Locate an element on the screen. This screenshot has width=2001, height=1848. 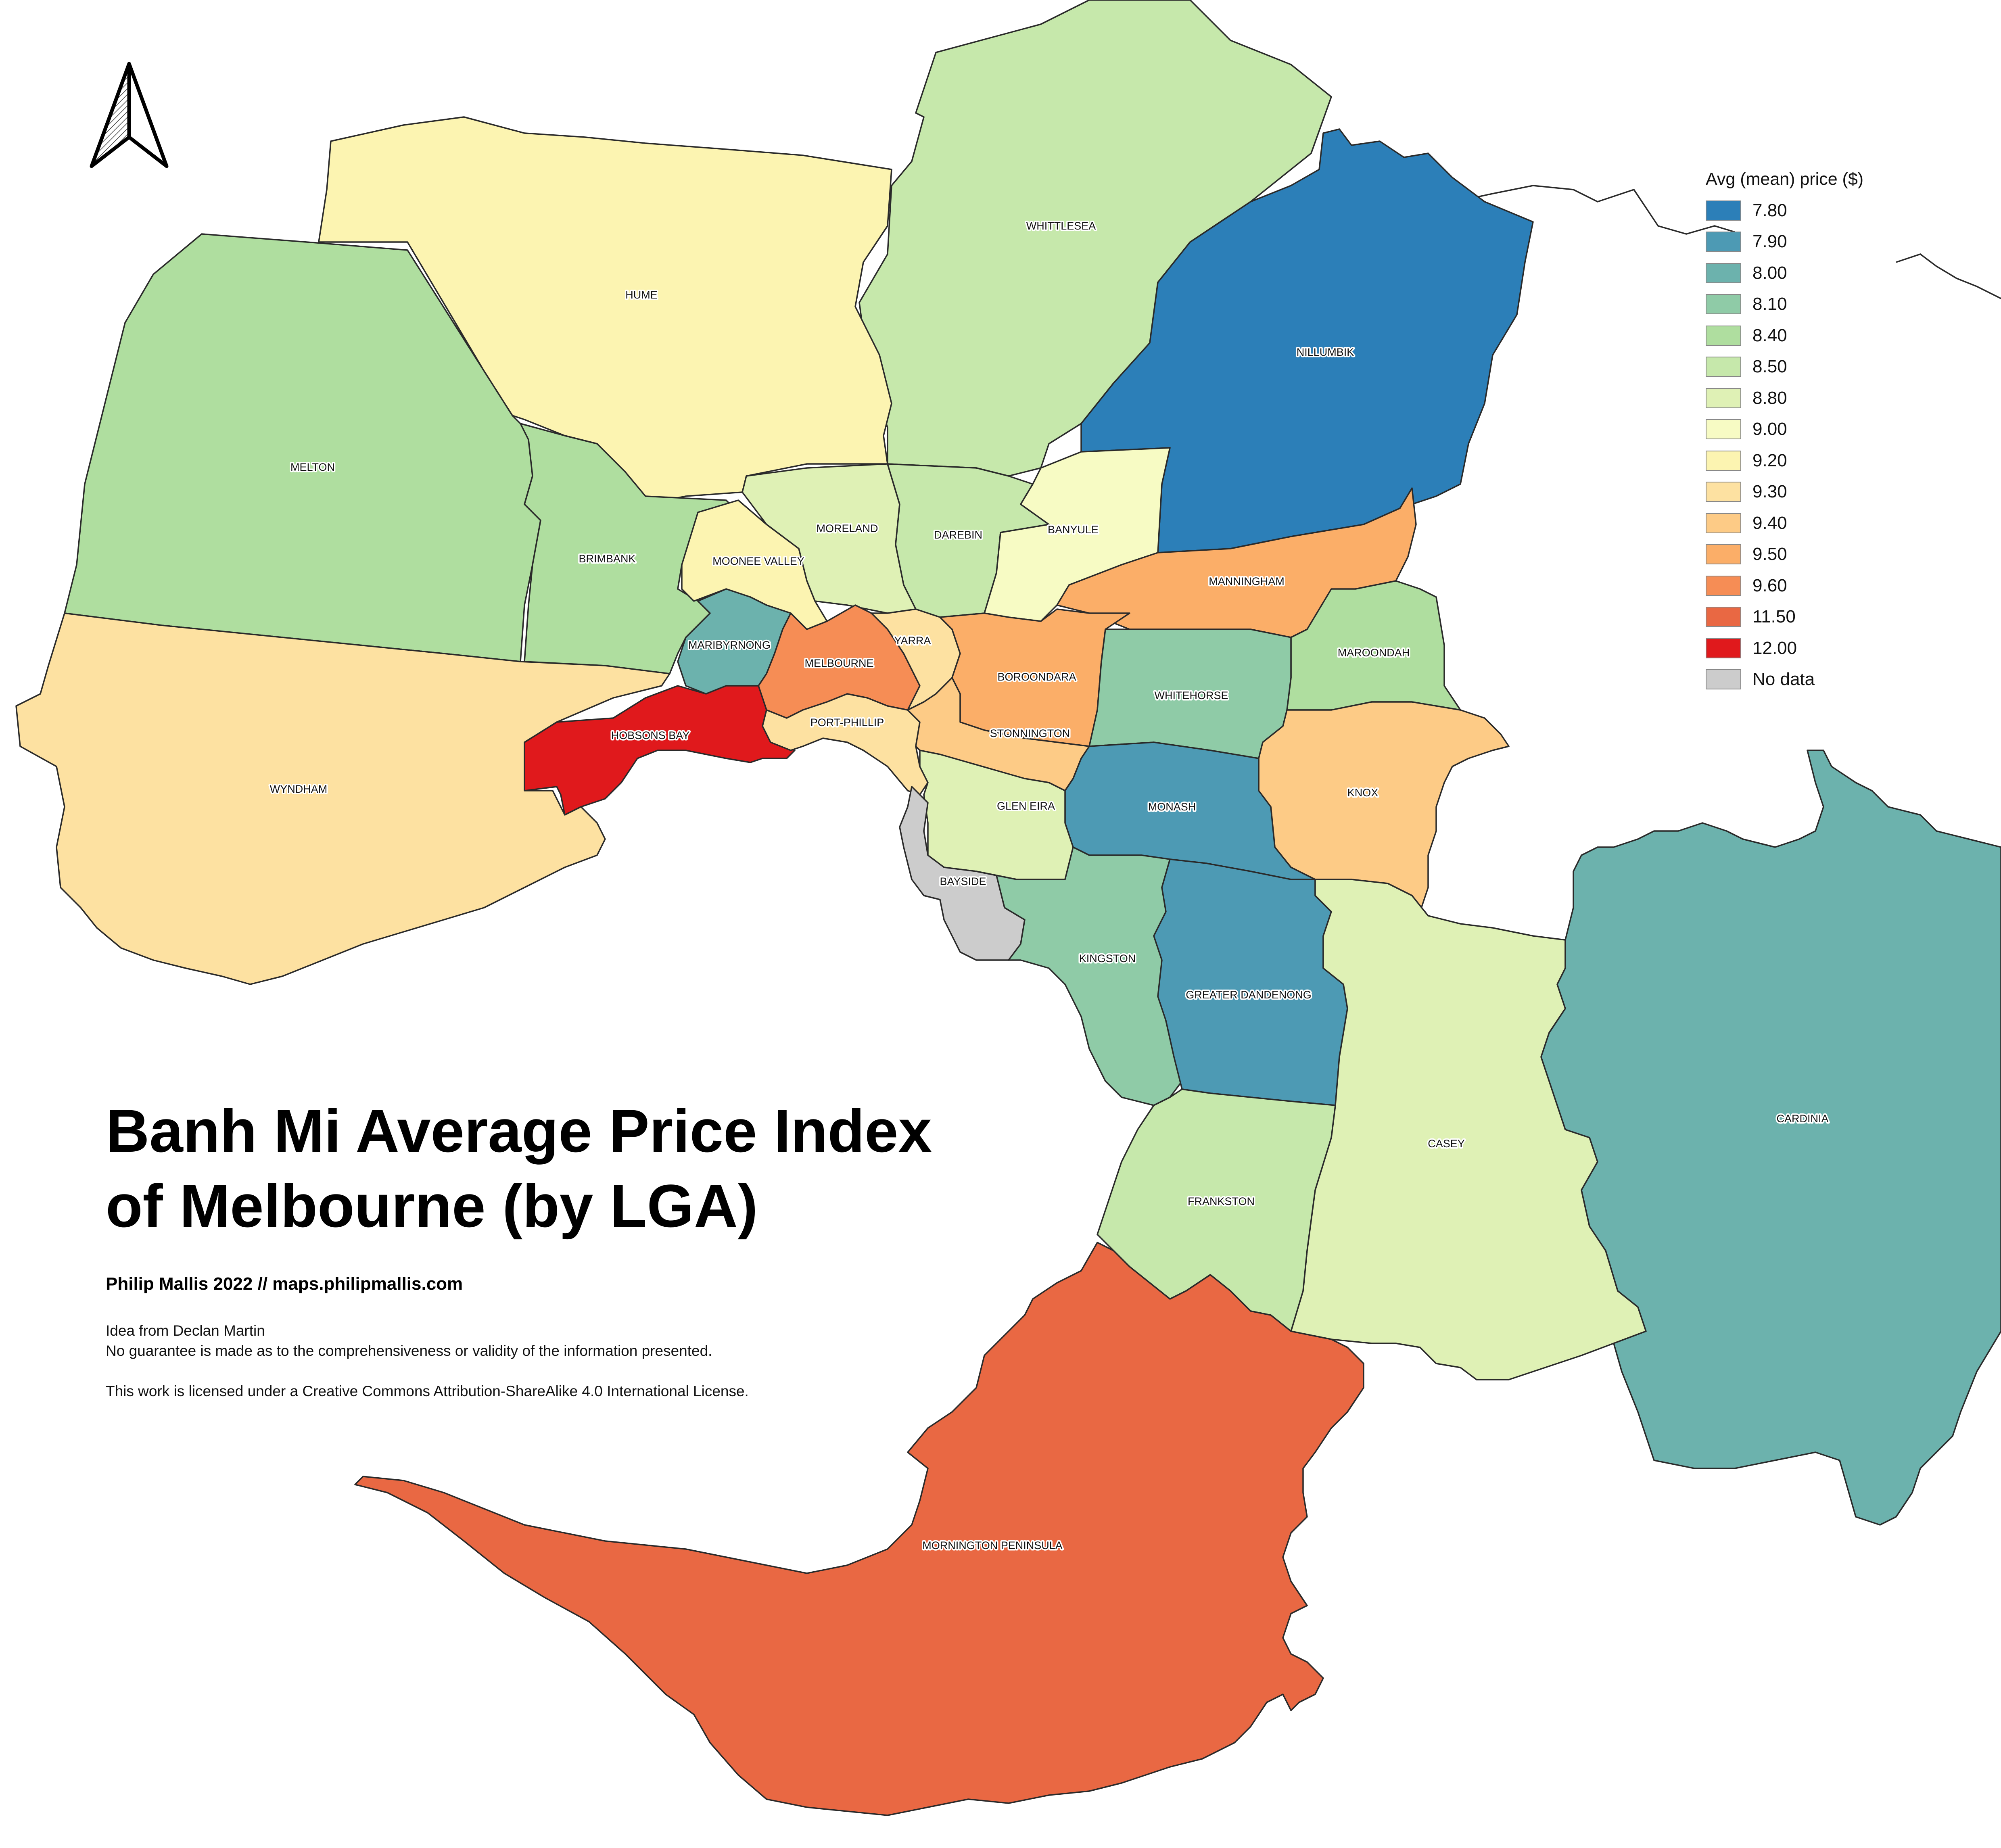
legend-entry: 8.50 is located at coordinates (1784, 367).